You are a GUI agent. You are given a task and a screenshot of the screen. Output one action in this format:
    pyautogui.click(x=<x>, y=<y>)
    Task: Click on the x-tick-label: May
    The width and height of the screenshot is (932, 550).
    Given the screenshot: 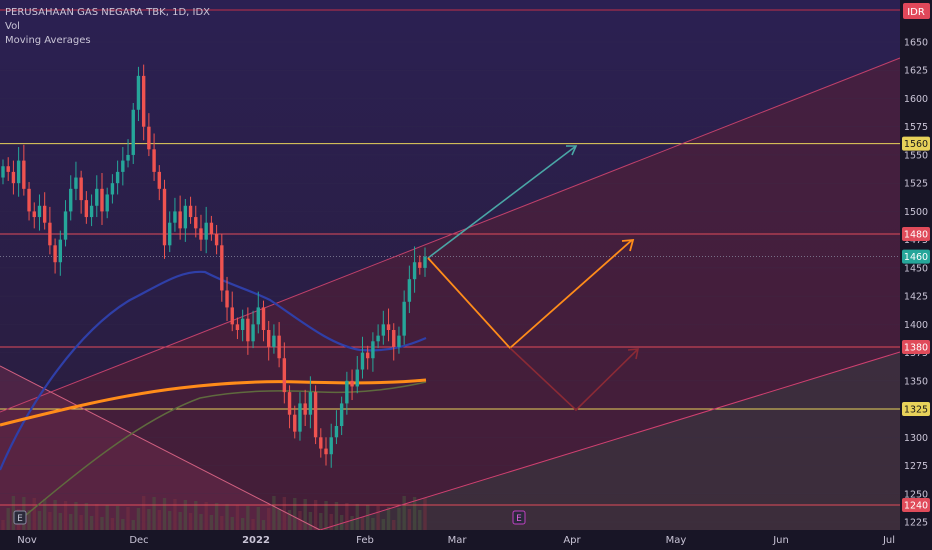 What is the action you would take?
    pyautogui.click(x=676, y=540)
    